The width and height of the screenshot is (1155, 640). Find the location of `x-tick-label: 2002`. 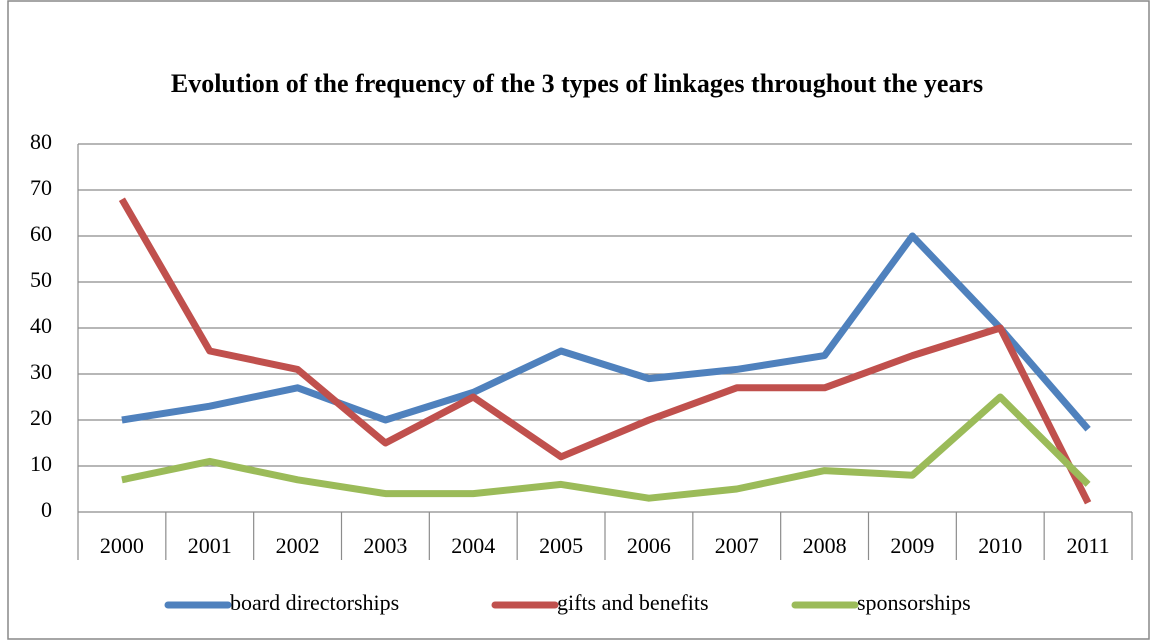

x-tick-label: 2002 is located at coordinates (298, 545).